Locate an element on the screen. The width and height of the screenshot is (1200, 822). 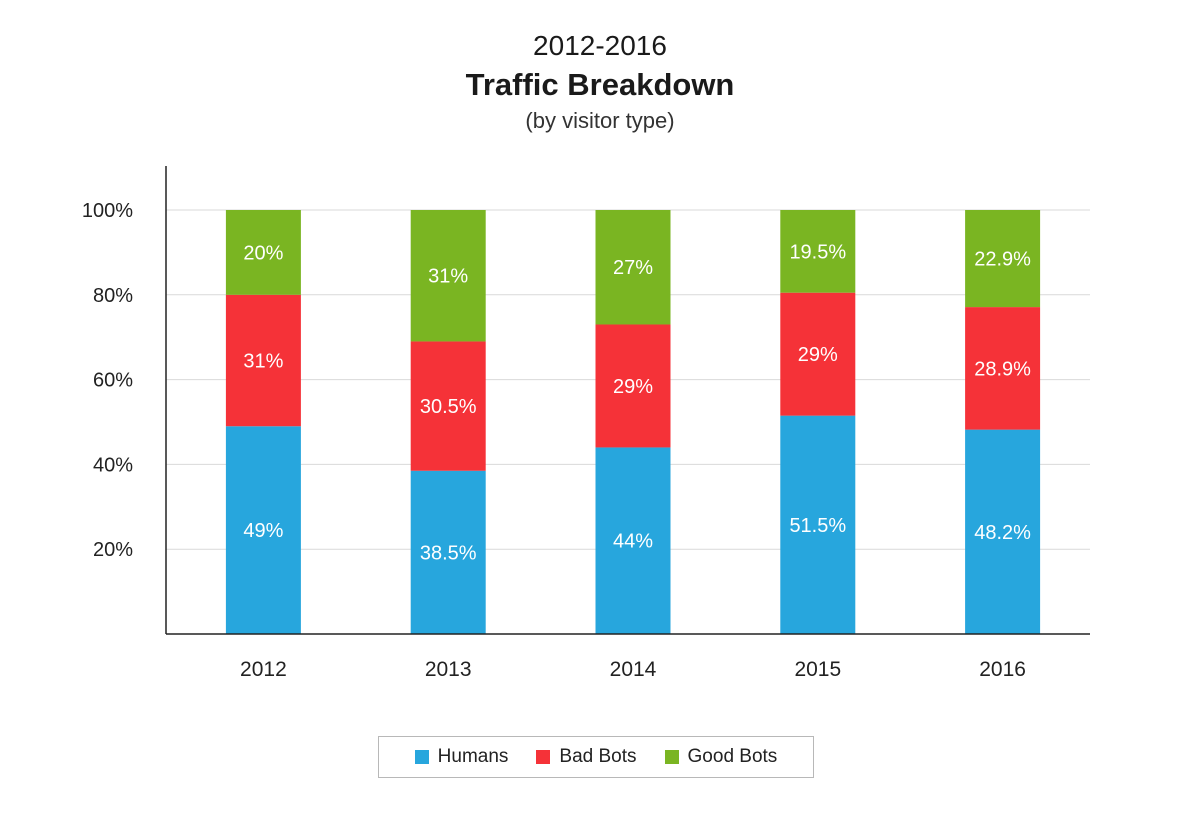
data-label: 49% is located at coordinates (263, 531).